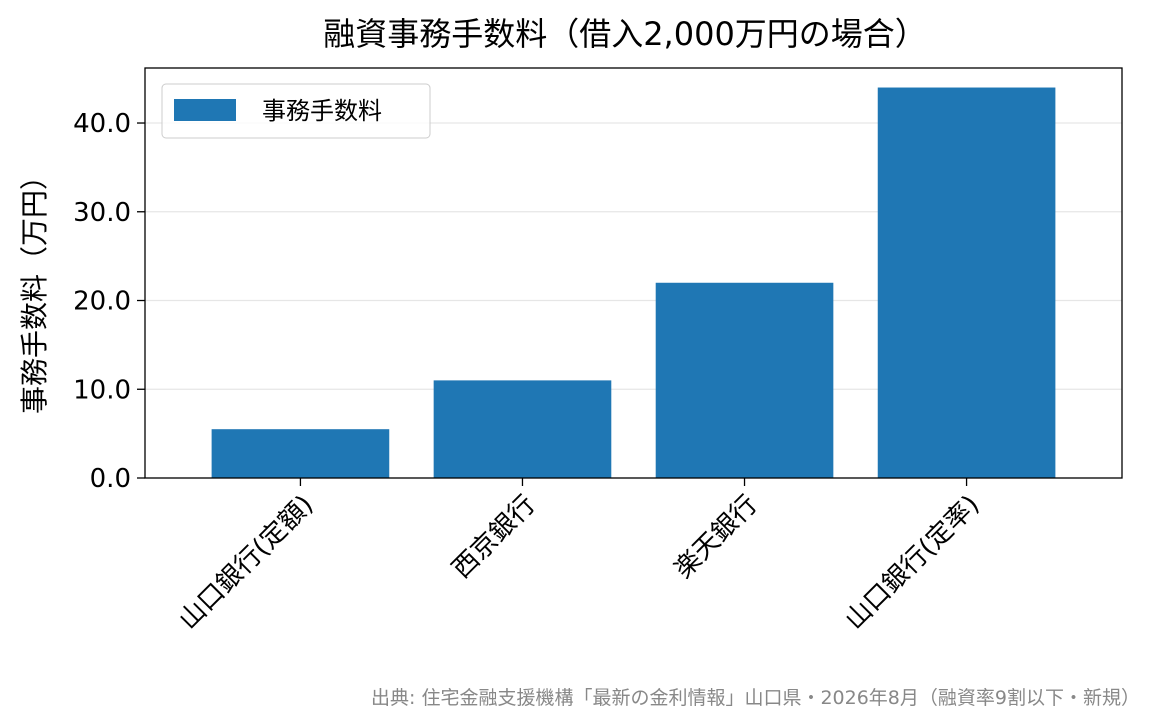 This screenshot has width=1165, height=725. I want to click on y-axis-ticks: 0.0 10.0 20.0 30.0 40.0, so click(109, 301).